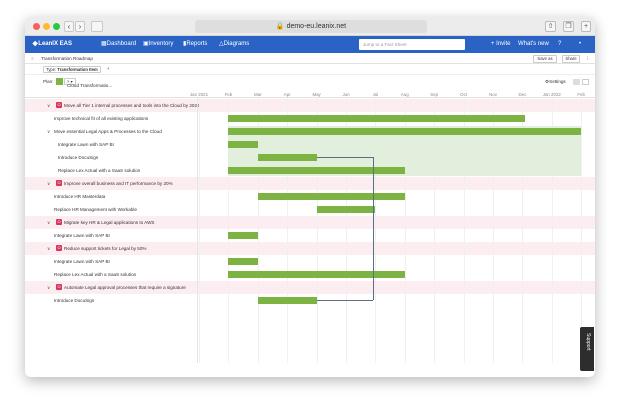 This screenshot has height=409, width=620. I want to click on save-as-button: Save as, so click(545, 59).